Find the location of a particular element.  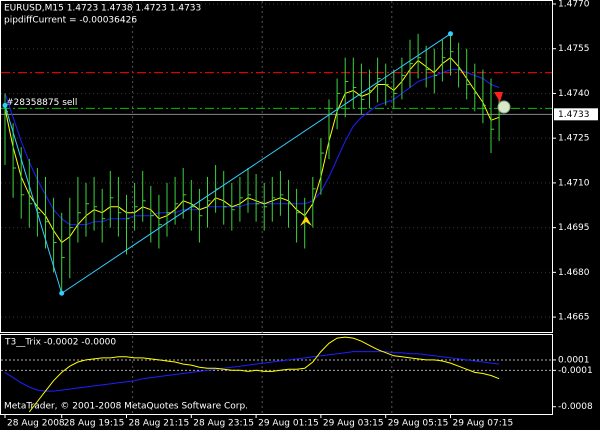

y-tick-label: 1.4695 is located at coordinates (574, 228).